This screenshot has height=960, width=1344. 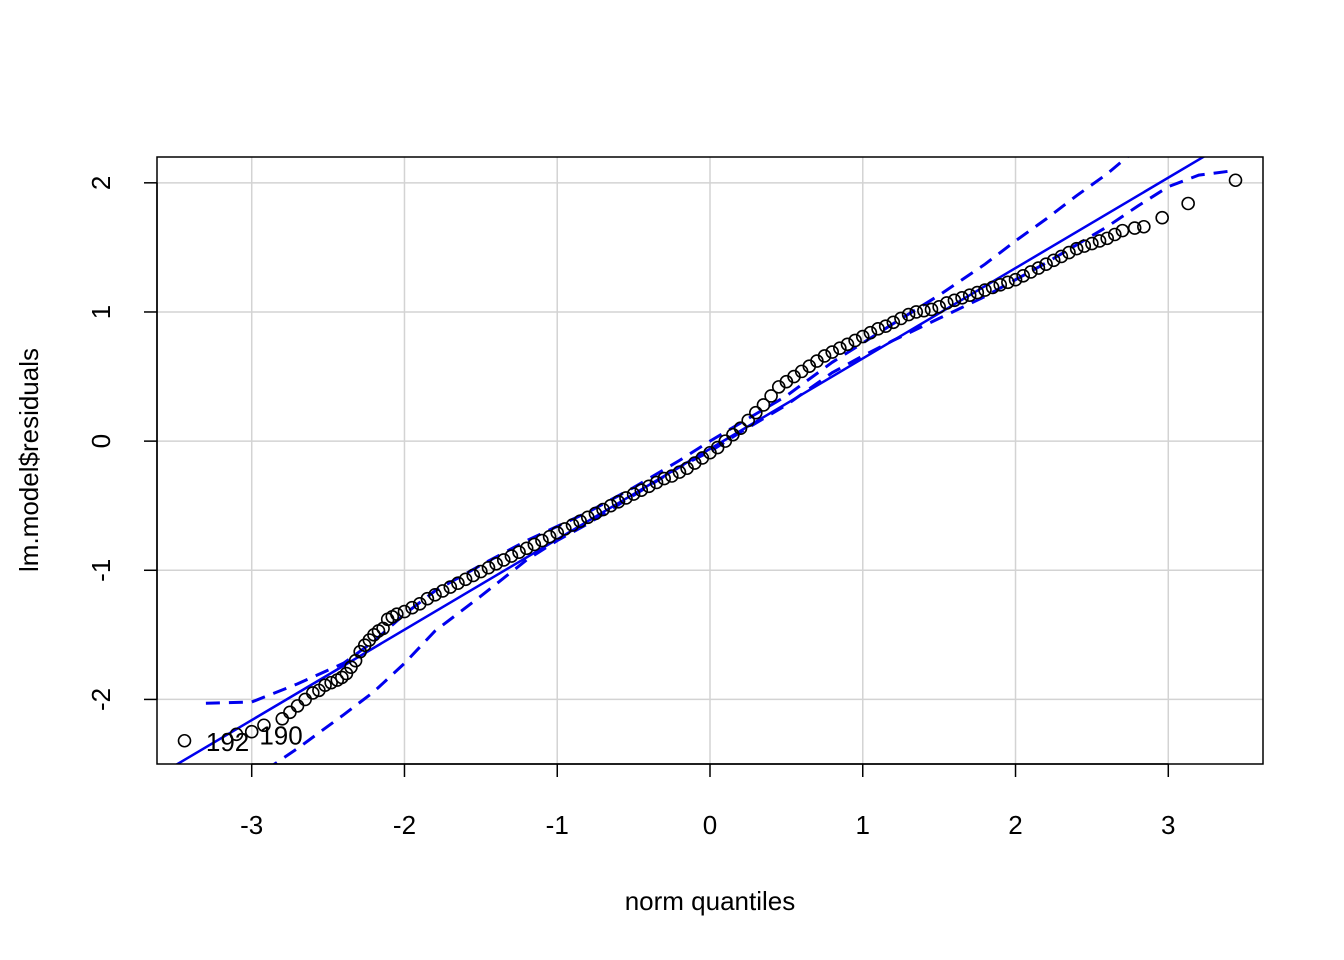 I want to click on point-label: 190, so click(x=280, y=735).